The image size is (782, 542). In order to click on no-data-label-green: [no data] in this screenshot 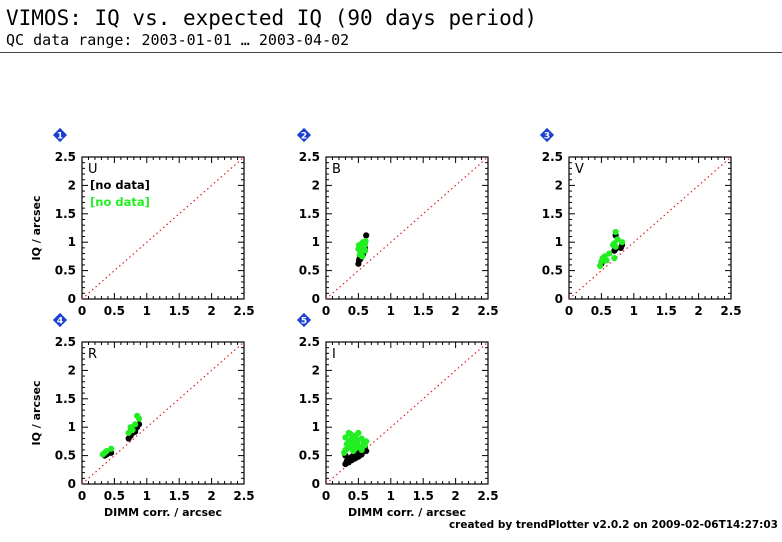, I will do `click(120, 202)`.